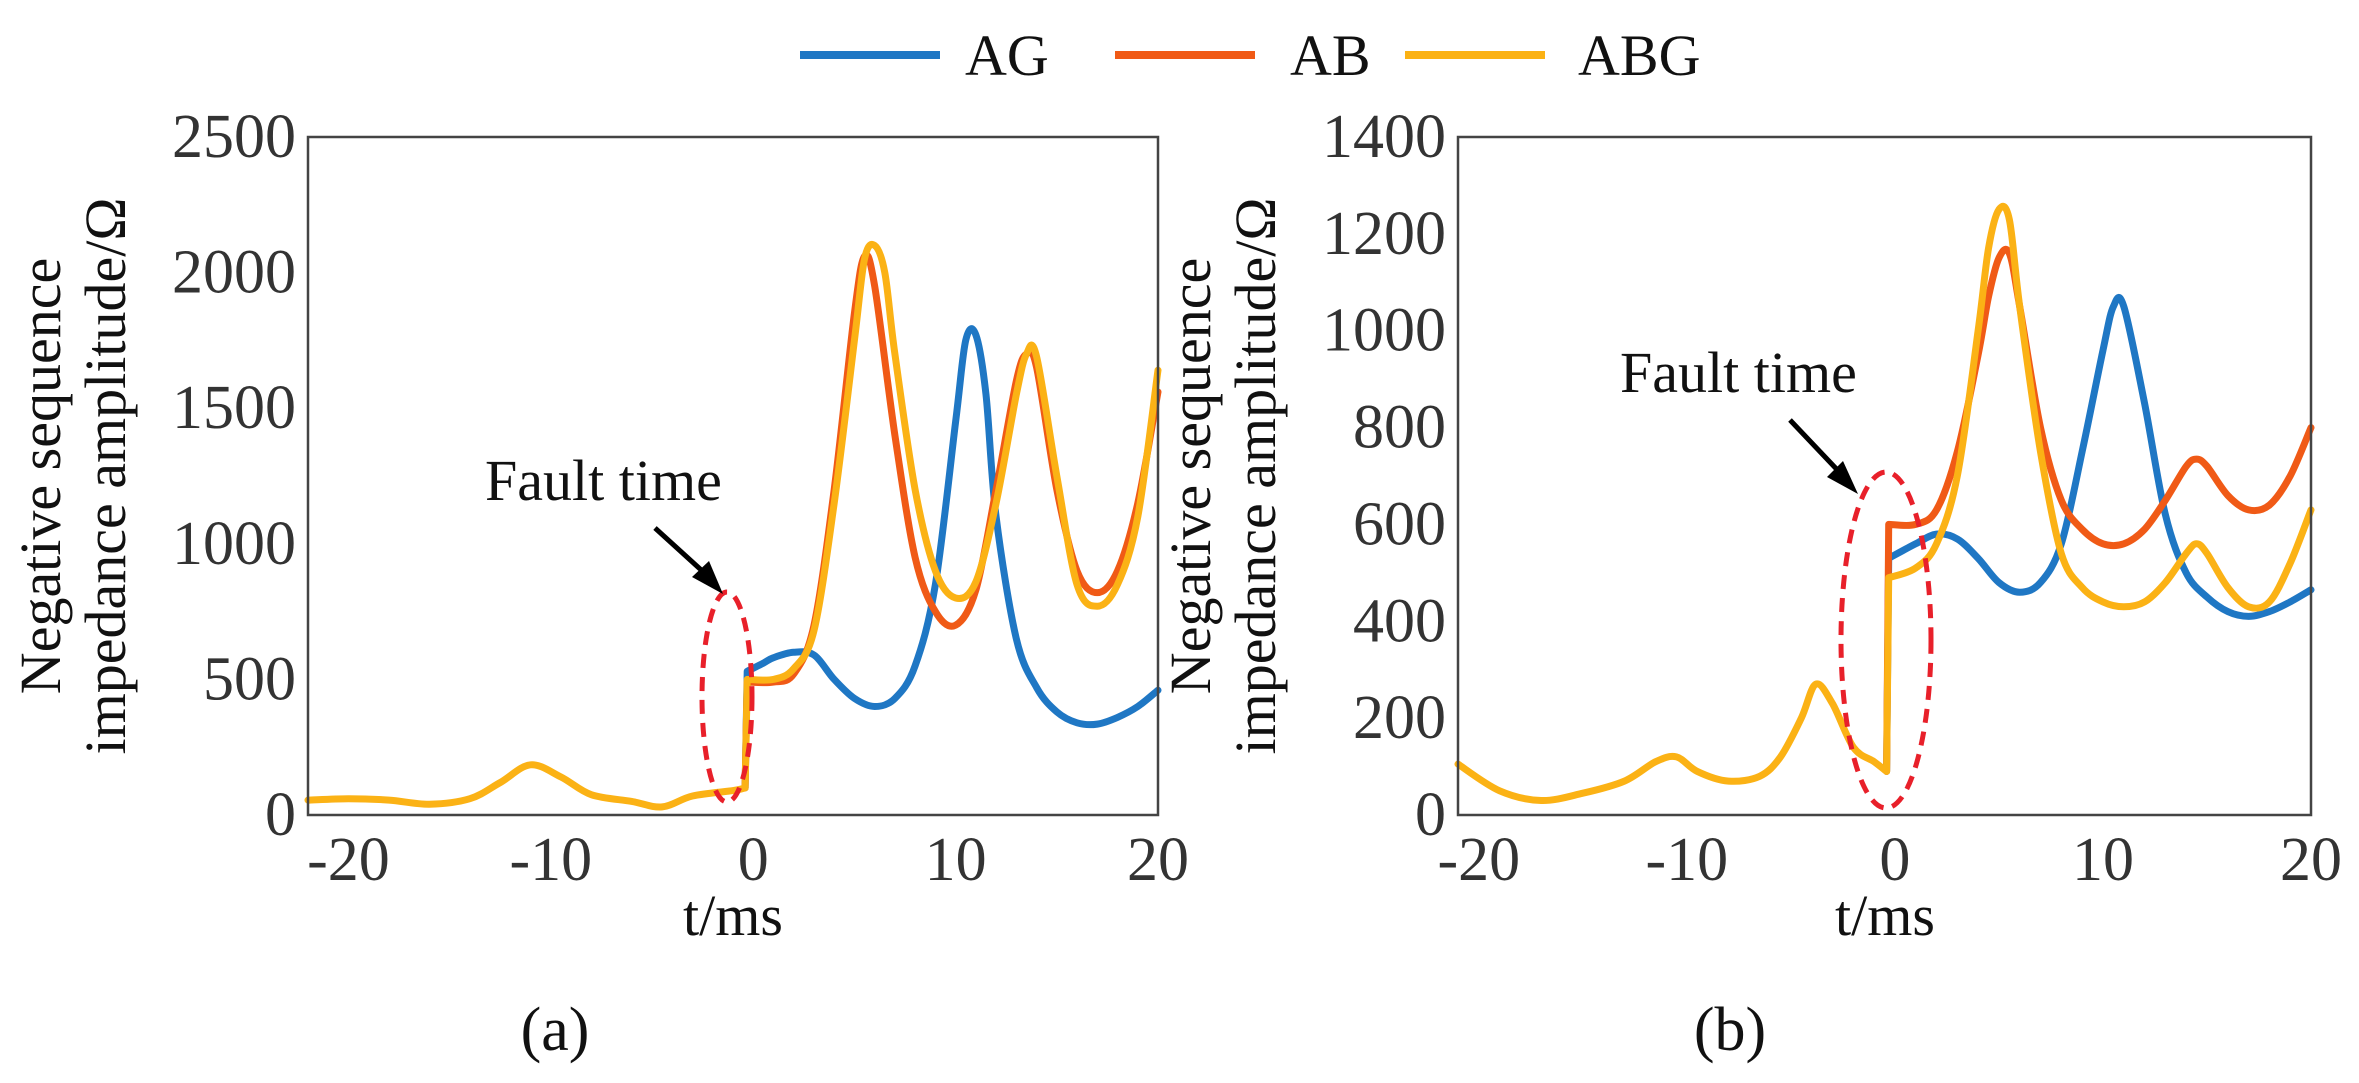  What do you see at coordinates (2103, 860) in the screenshot?
I see `x-tick-label-b-3: 10` at bounding box center [2103, 860].